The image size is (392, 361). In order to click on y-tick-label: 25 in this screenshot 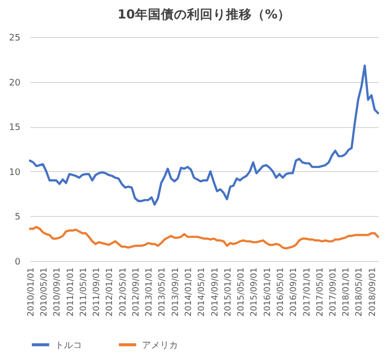, I will do `click(14, 39)`.